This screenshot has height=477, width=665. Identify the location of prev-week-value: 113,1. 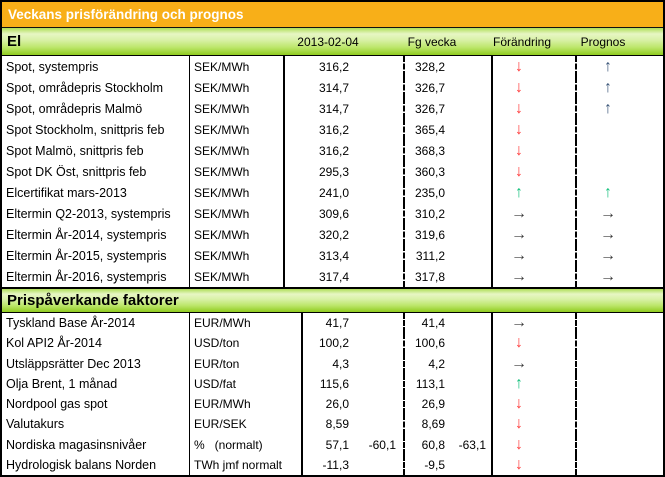
(430, 383).